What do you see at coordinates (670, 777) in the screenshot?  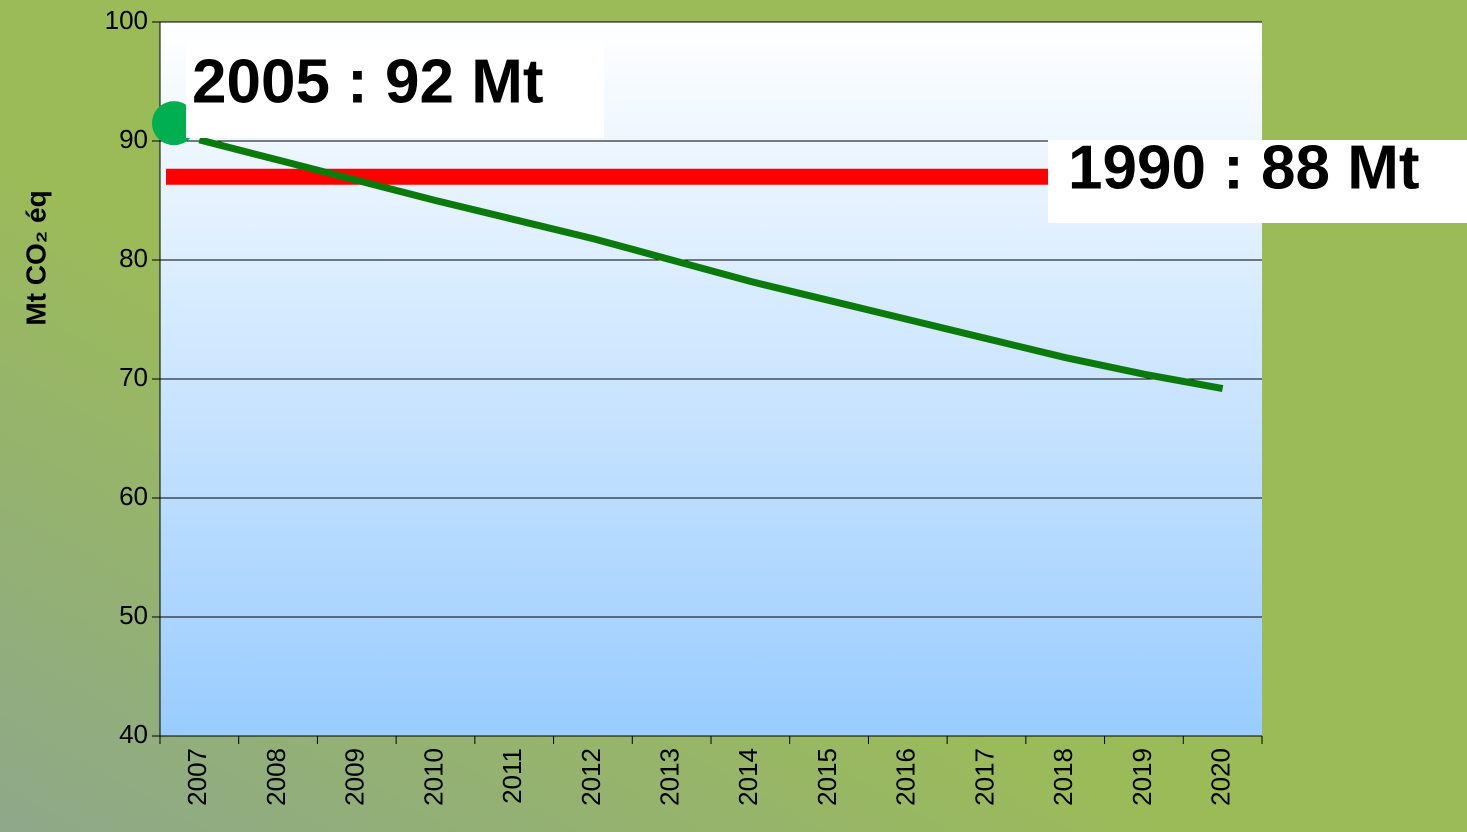 I see `x-tick-label: 2013` at bounding box center [670, 777].